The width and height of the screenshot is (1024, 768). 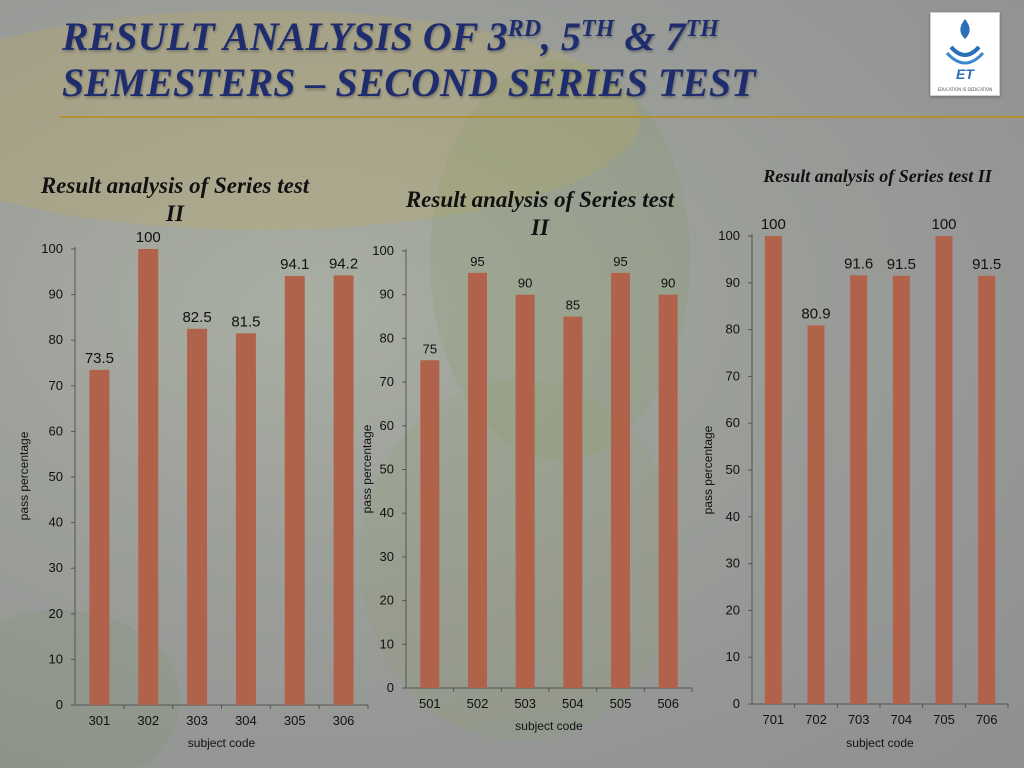 What do you see at coordinates (621, 703) in the screenshot?
I see `x-tick-label: 505` at bounding box center [621, 703].